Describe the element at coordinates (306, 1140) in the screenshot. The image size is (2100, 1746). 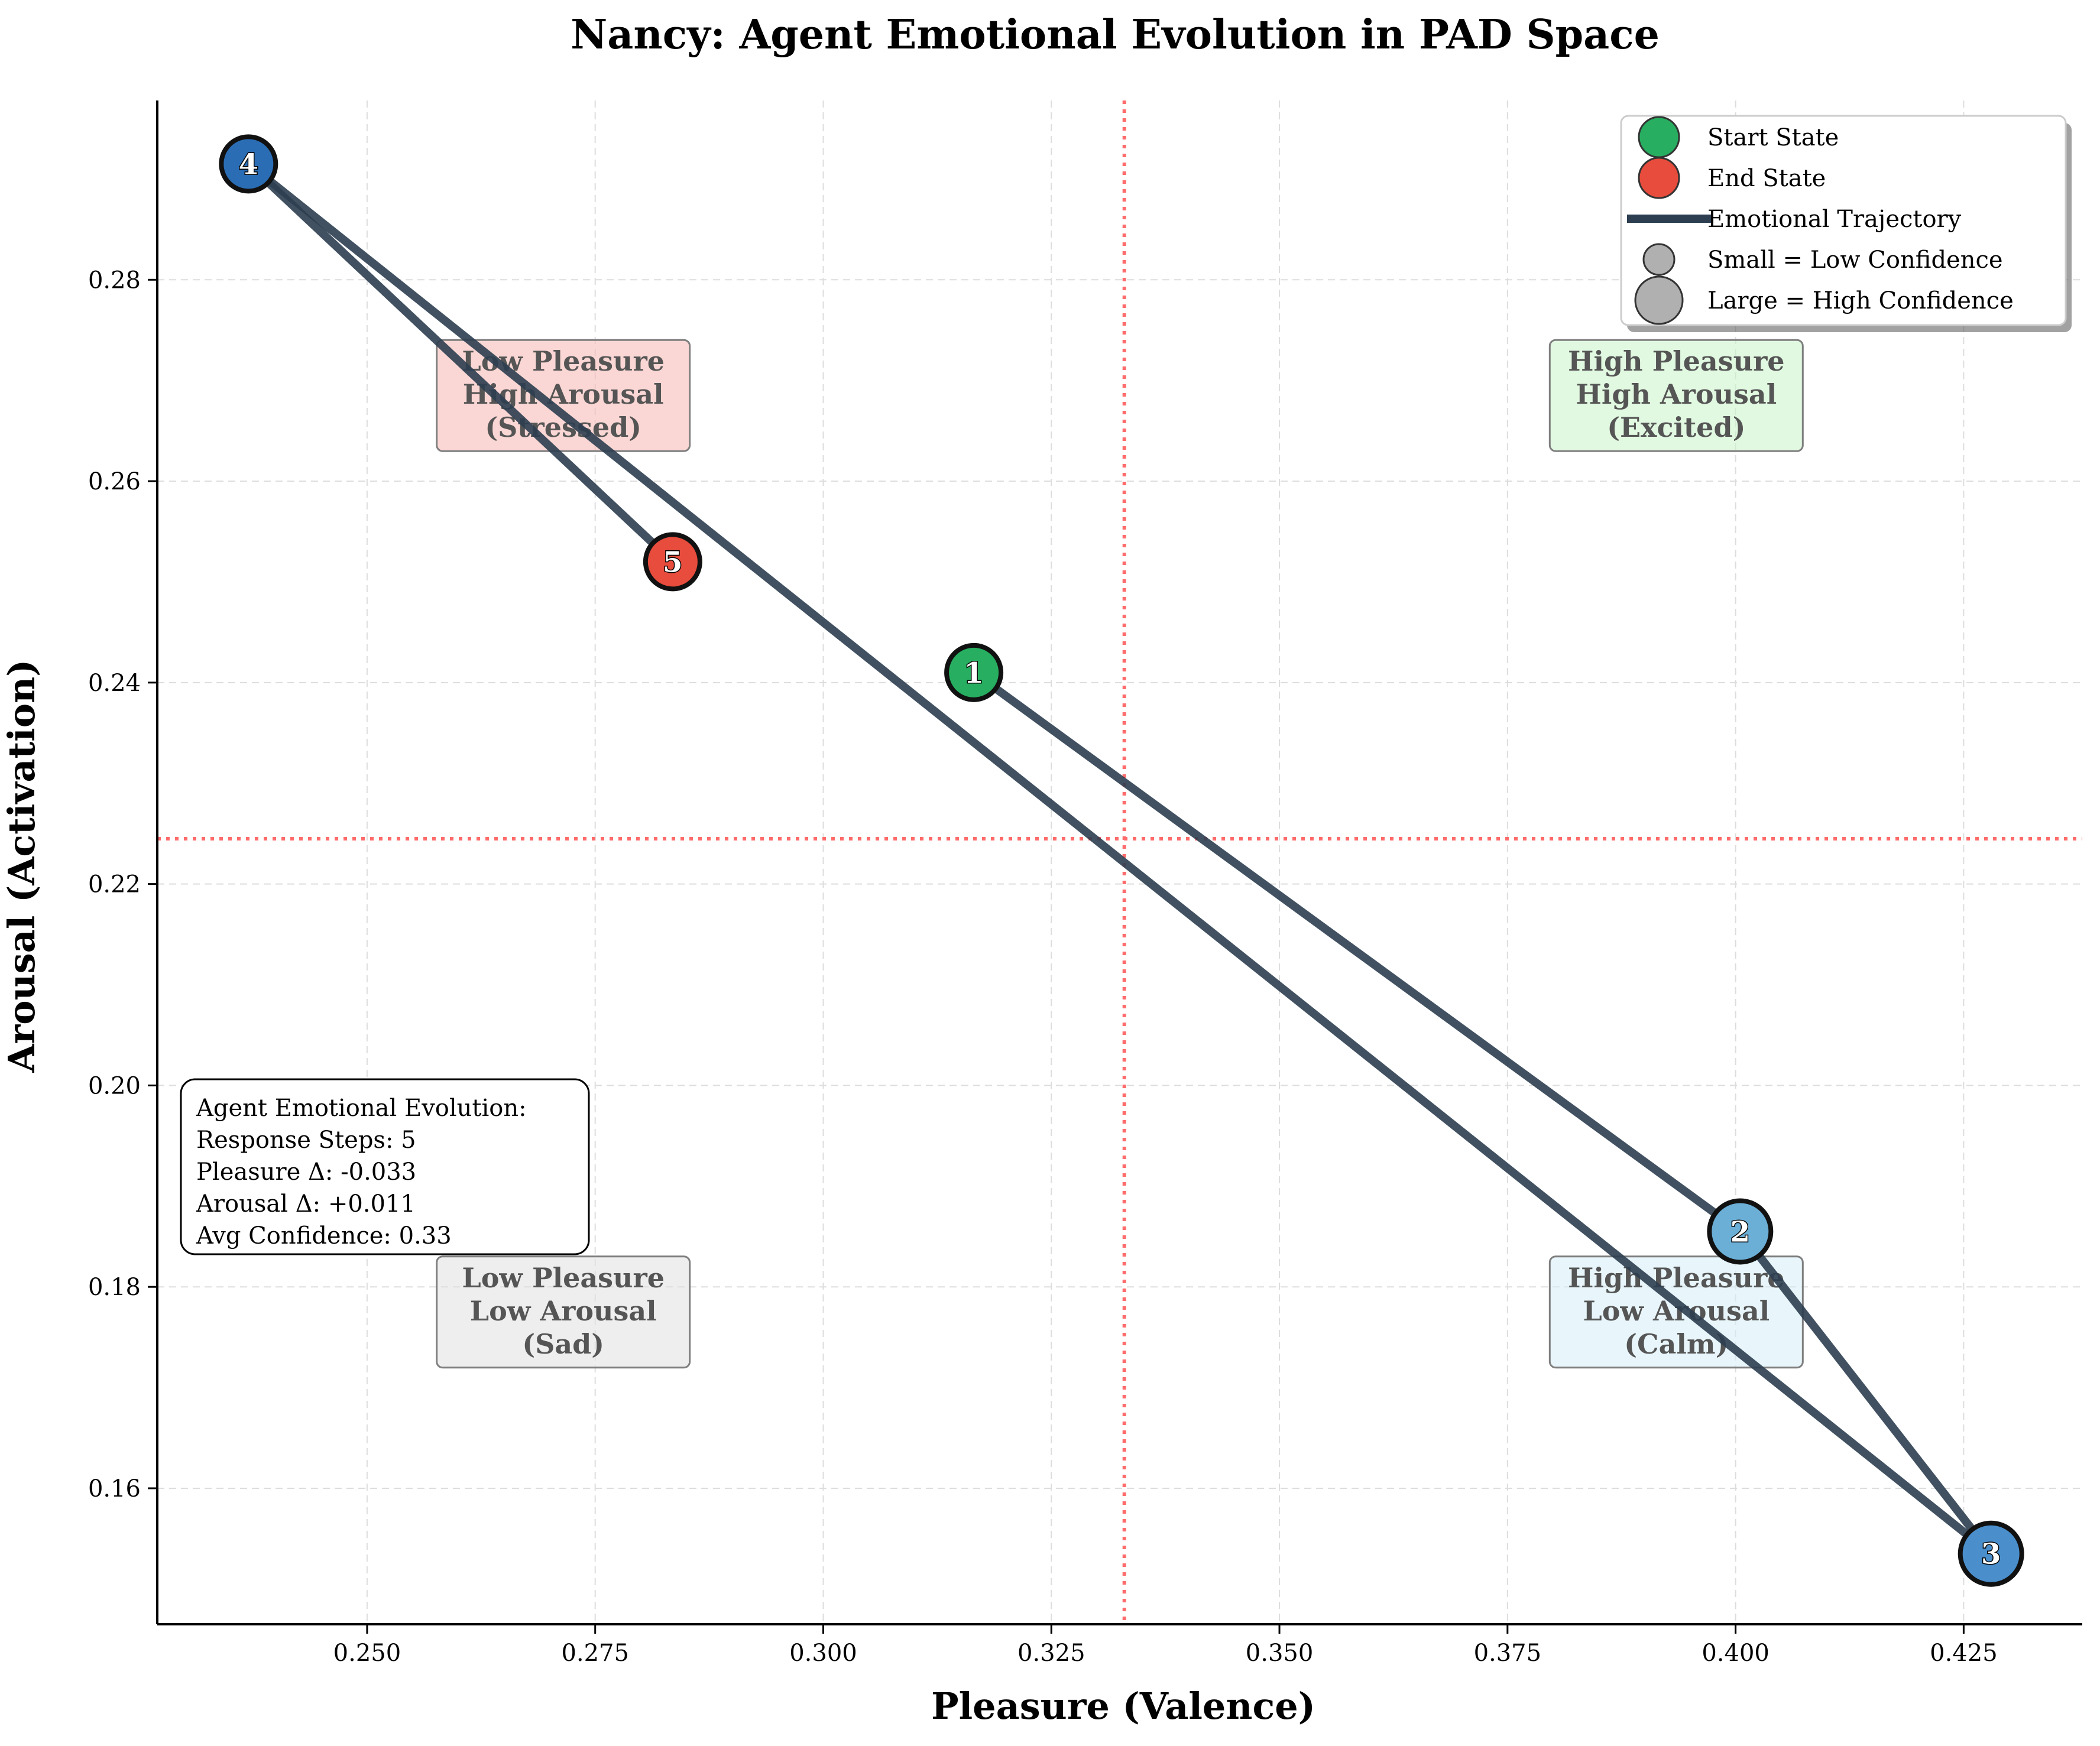
I see `stats-line: Response Steps: 5` at that location.